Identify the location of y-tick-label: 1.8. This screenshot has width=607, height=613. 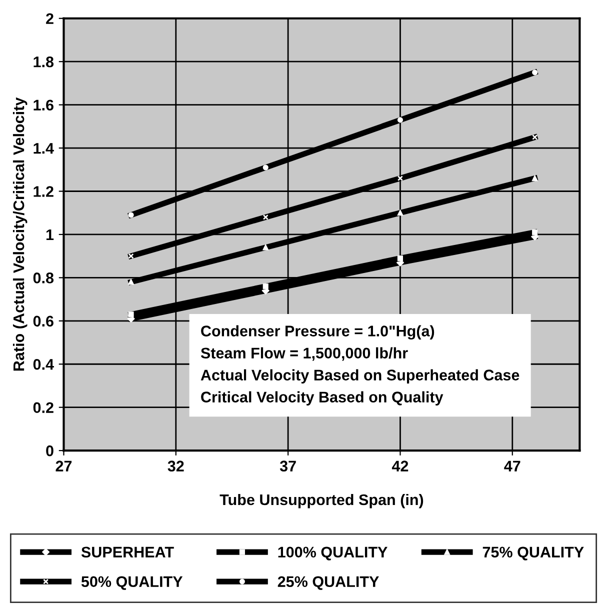
(44, 62).